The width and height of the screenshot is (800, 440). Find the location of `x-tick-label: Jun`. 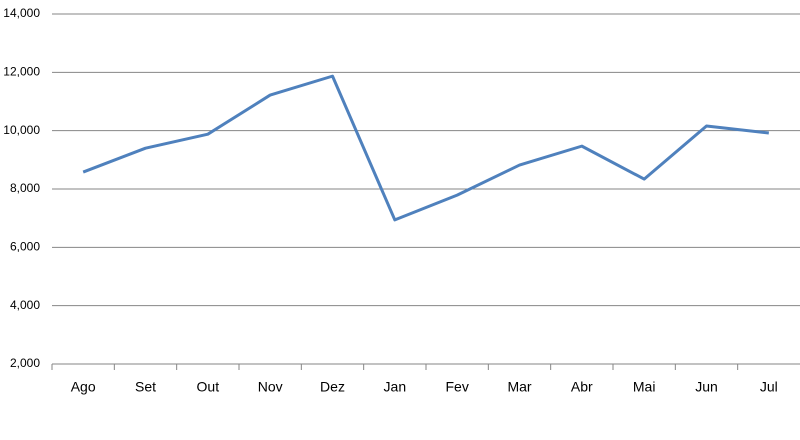

x-tick-label: Jun is located at coordinates (706, 387).